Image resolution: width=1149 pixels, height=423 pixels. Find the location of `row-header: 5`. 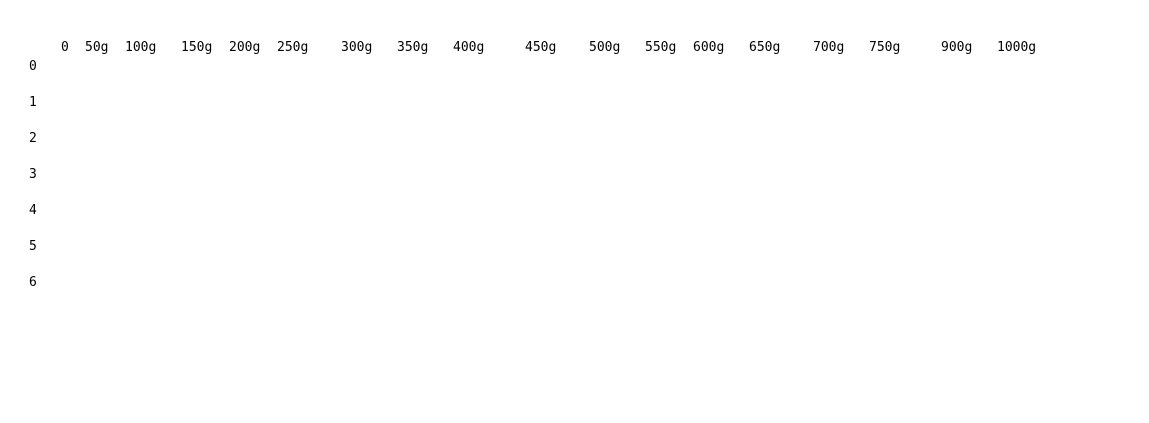

row-header: 5 is located at coordinates (33, 246).